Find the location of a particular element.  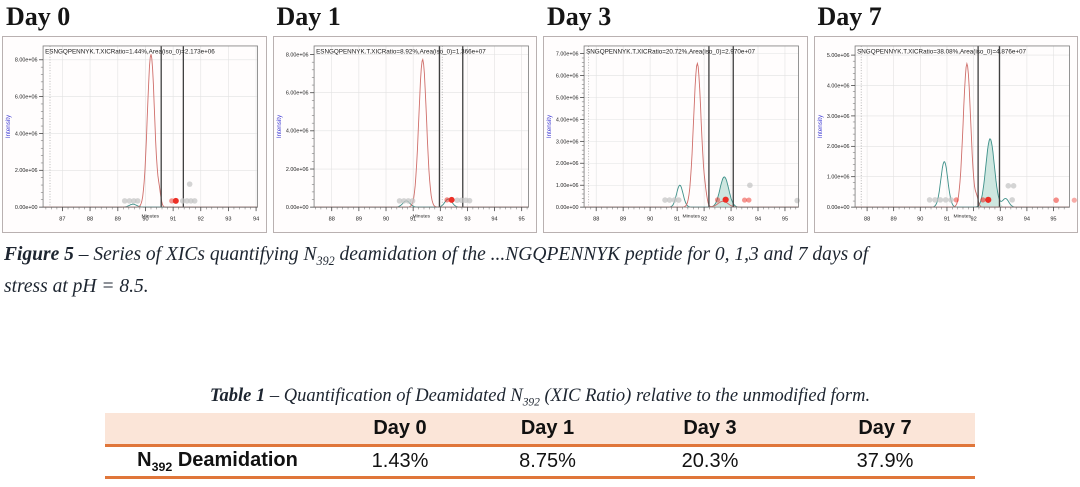

day1-header: Day 1 is located at coordinates (308, 16).